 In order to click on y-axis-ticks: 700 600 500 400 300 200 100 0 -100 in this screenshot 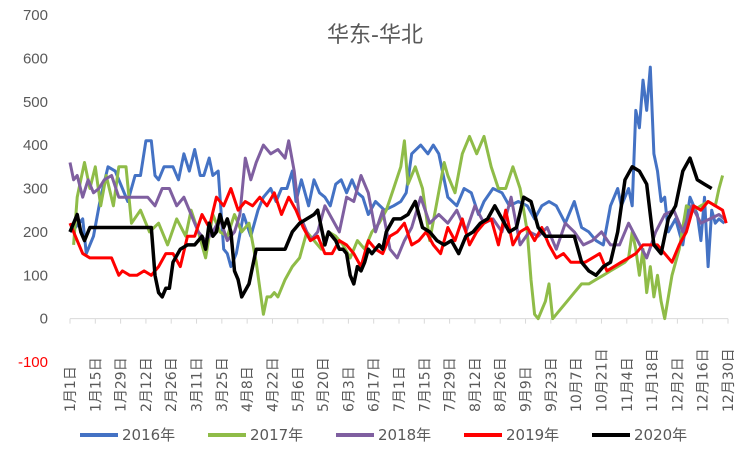, I will do `click(33, 189)`.